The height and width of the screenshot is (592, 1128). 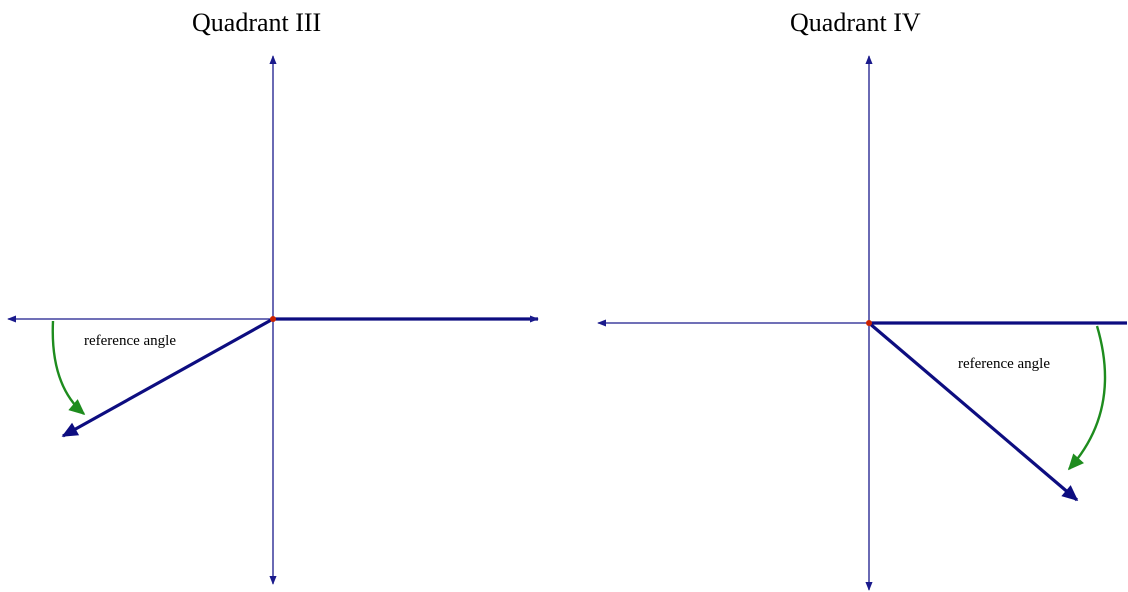 I want to click on q4-terminal-side, so click(x=973, y=411).